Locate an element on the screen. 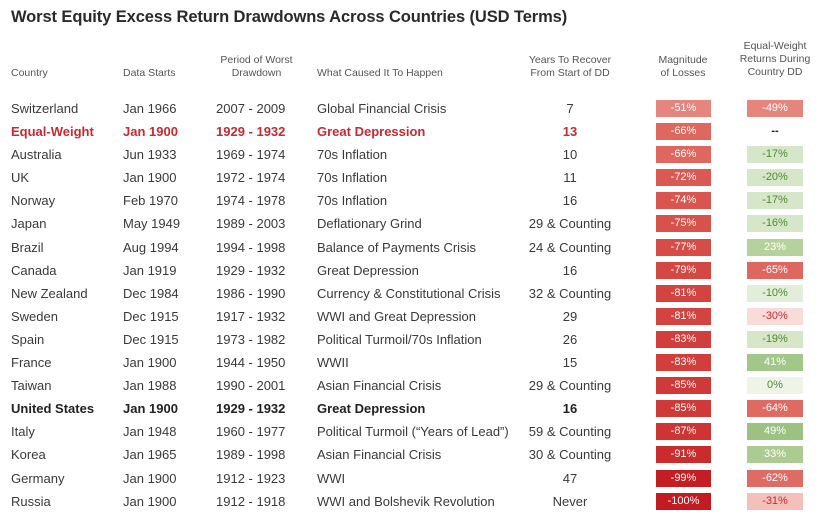 This screenshot has height=528, width=830. data-starts-cell: Jan 1966 is located at coordinates (150, 108).